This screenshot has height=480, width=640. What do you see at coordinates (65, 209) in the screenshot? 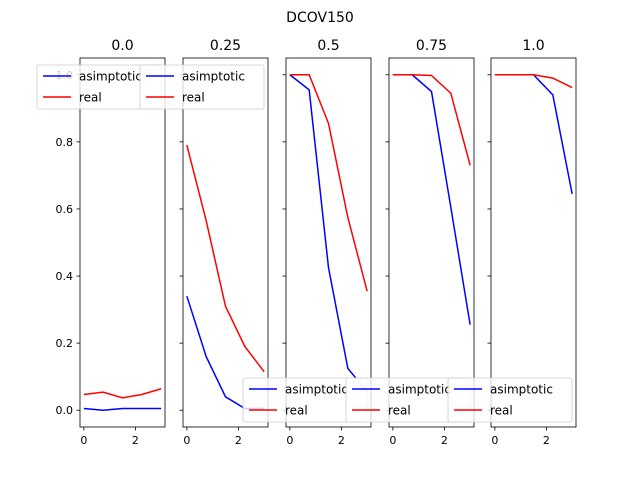
I see `y-tick-label: 0.6` at bounding box center [65, 209].